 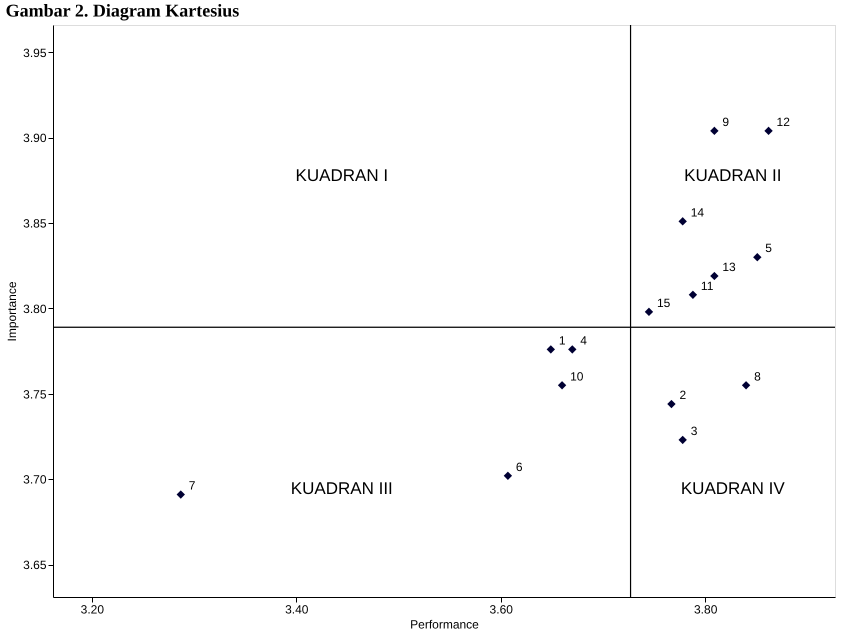 What do you see at coordinates (768, 248) in the screenshot?
I see `series-label: 5` at bounding box center [768, 248].